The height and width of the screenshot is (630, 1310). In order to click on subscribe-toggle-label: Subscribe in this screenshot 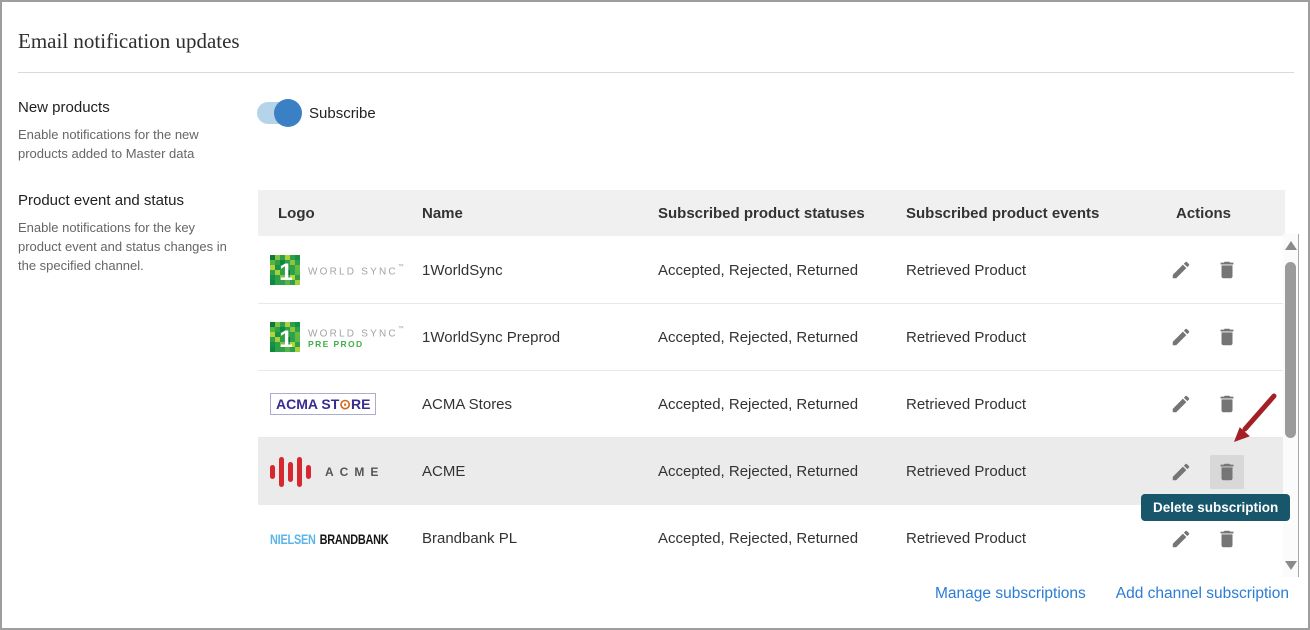, I will do `click(342, 113)`.